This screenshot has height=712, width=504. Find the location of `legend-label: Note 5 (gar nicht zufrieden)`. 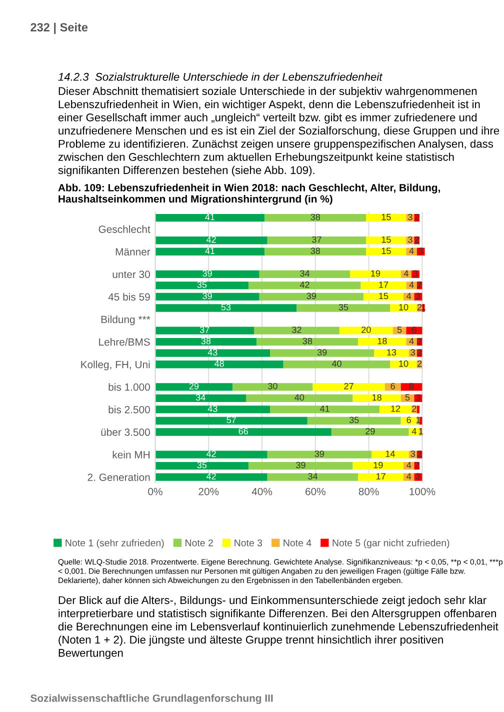

legend-label: Note 5 (gar nicht zufrieden) is located at coordinates (391, 543).